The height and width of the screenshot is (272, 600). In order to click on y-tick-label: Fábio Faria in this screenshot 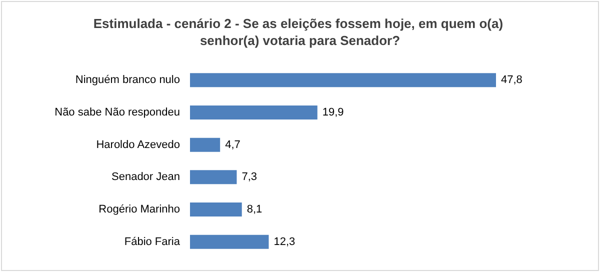, I will do `click(152, 242)`.